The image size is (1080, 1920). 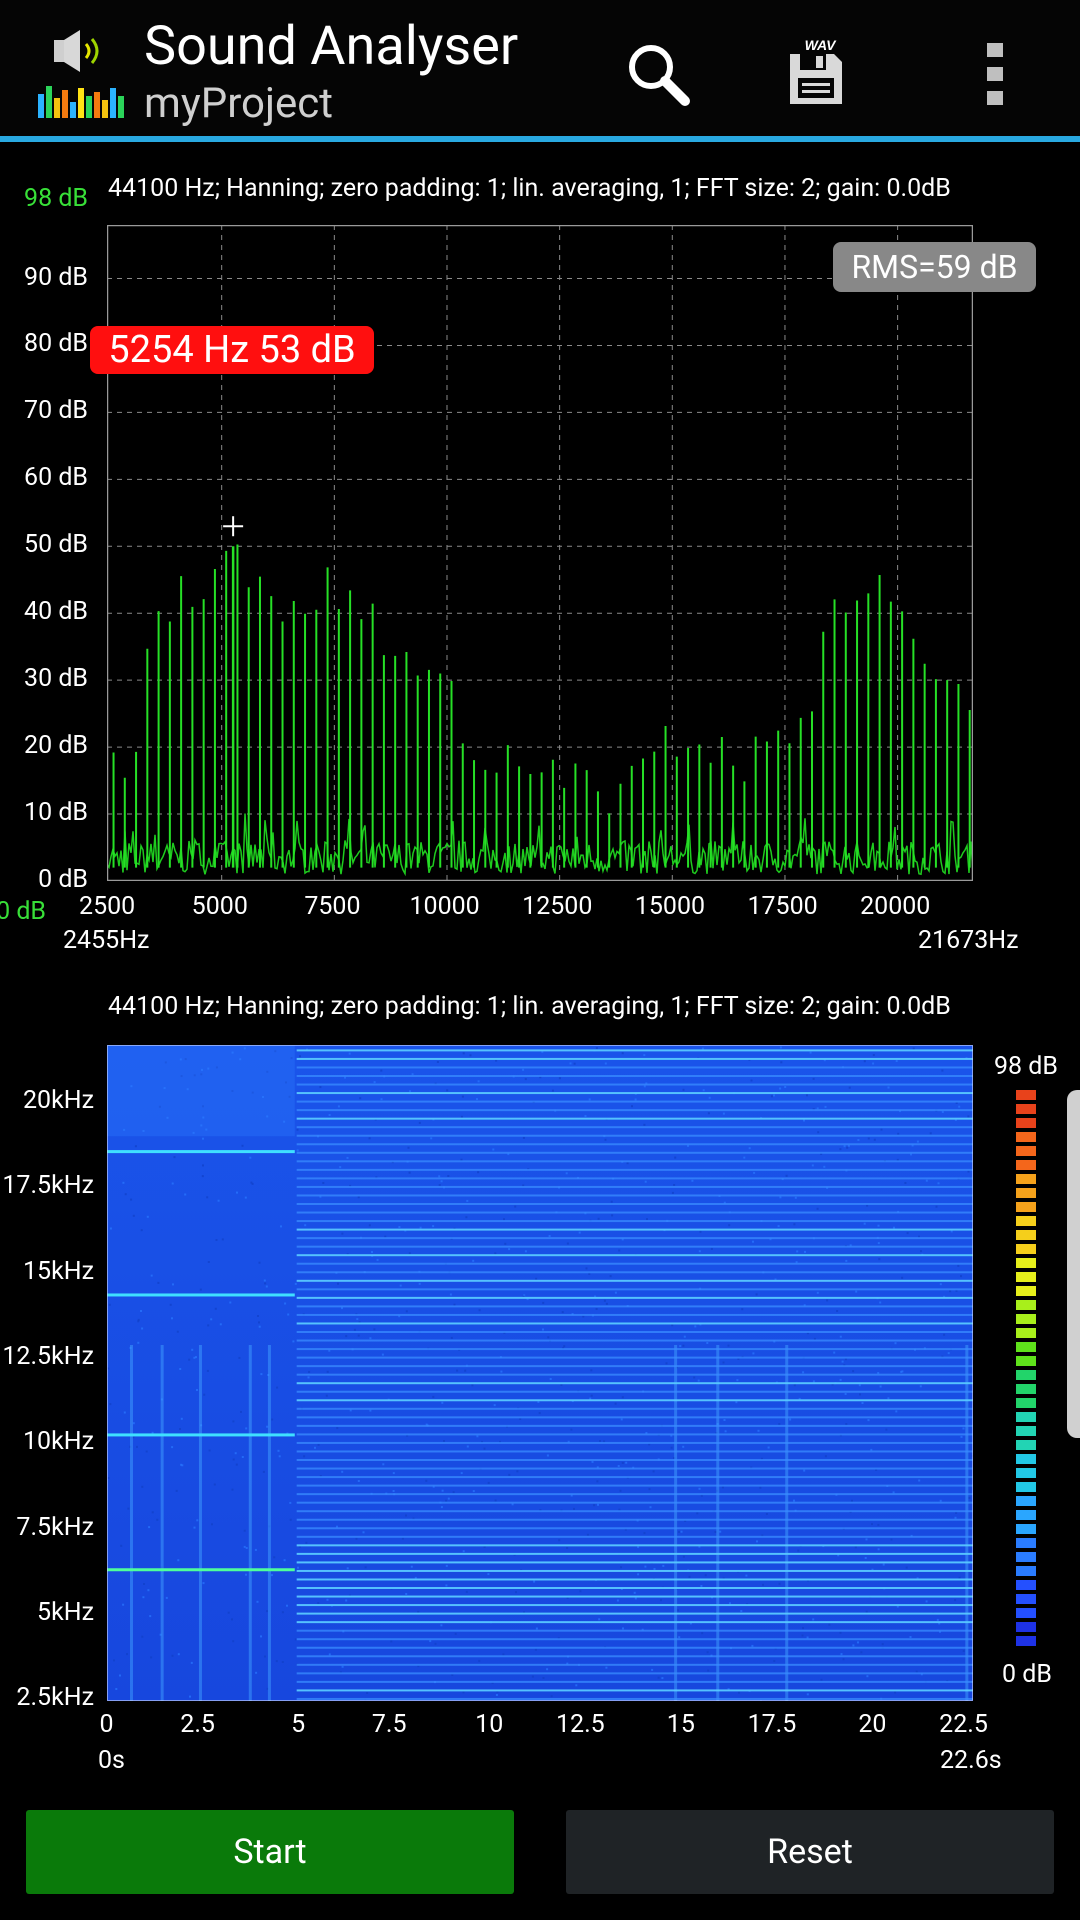 What do you see at coordinates (995, 74) in the screenshot?
I see `overflow-menu-button` at bounding box center [995, 74].